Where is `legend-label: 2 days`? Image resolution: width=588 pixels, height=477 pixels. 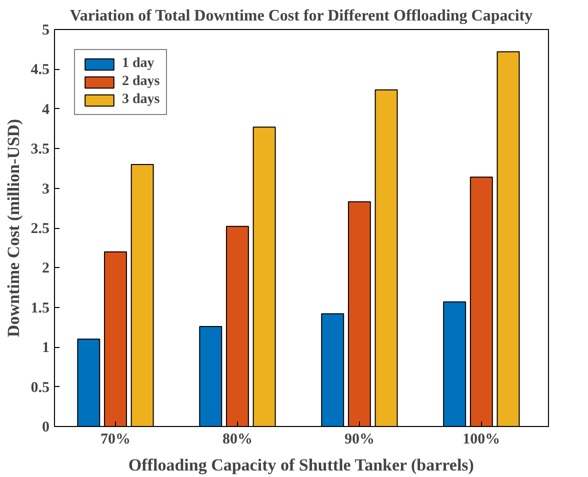 legend-label: 2 days is located at coordinates (141, 82).